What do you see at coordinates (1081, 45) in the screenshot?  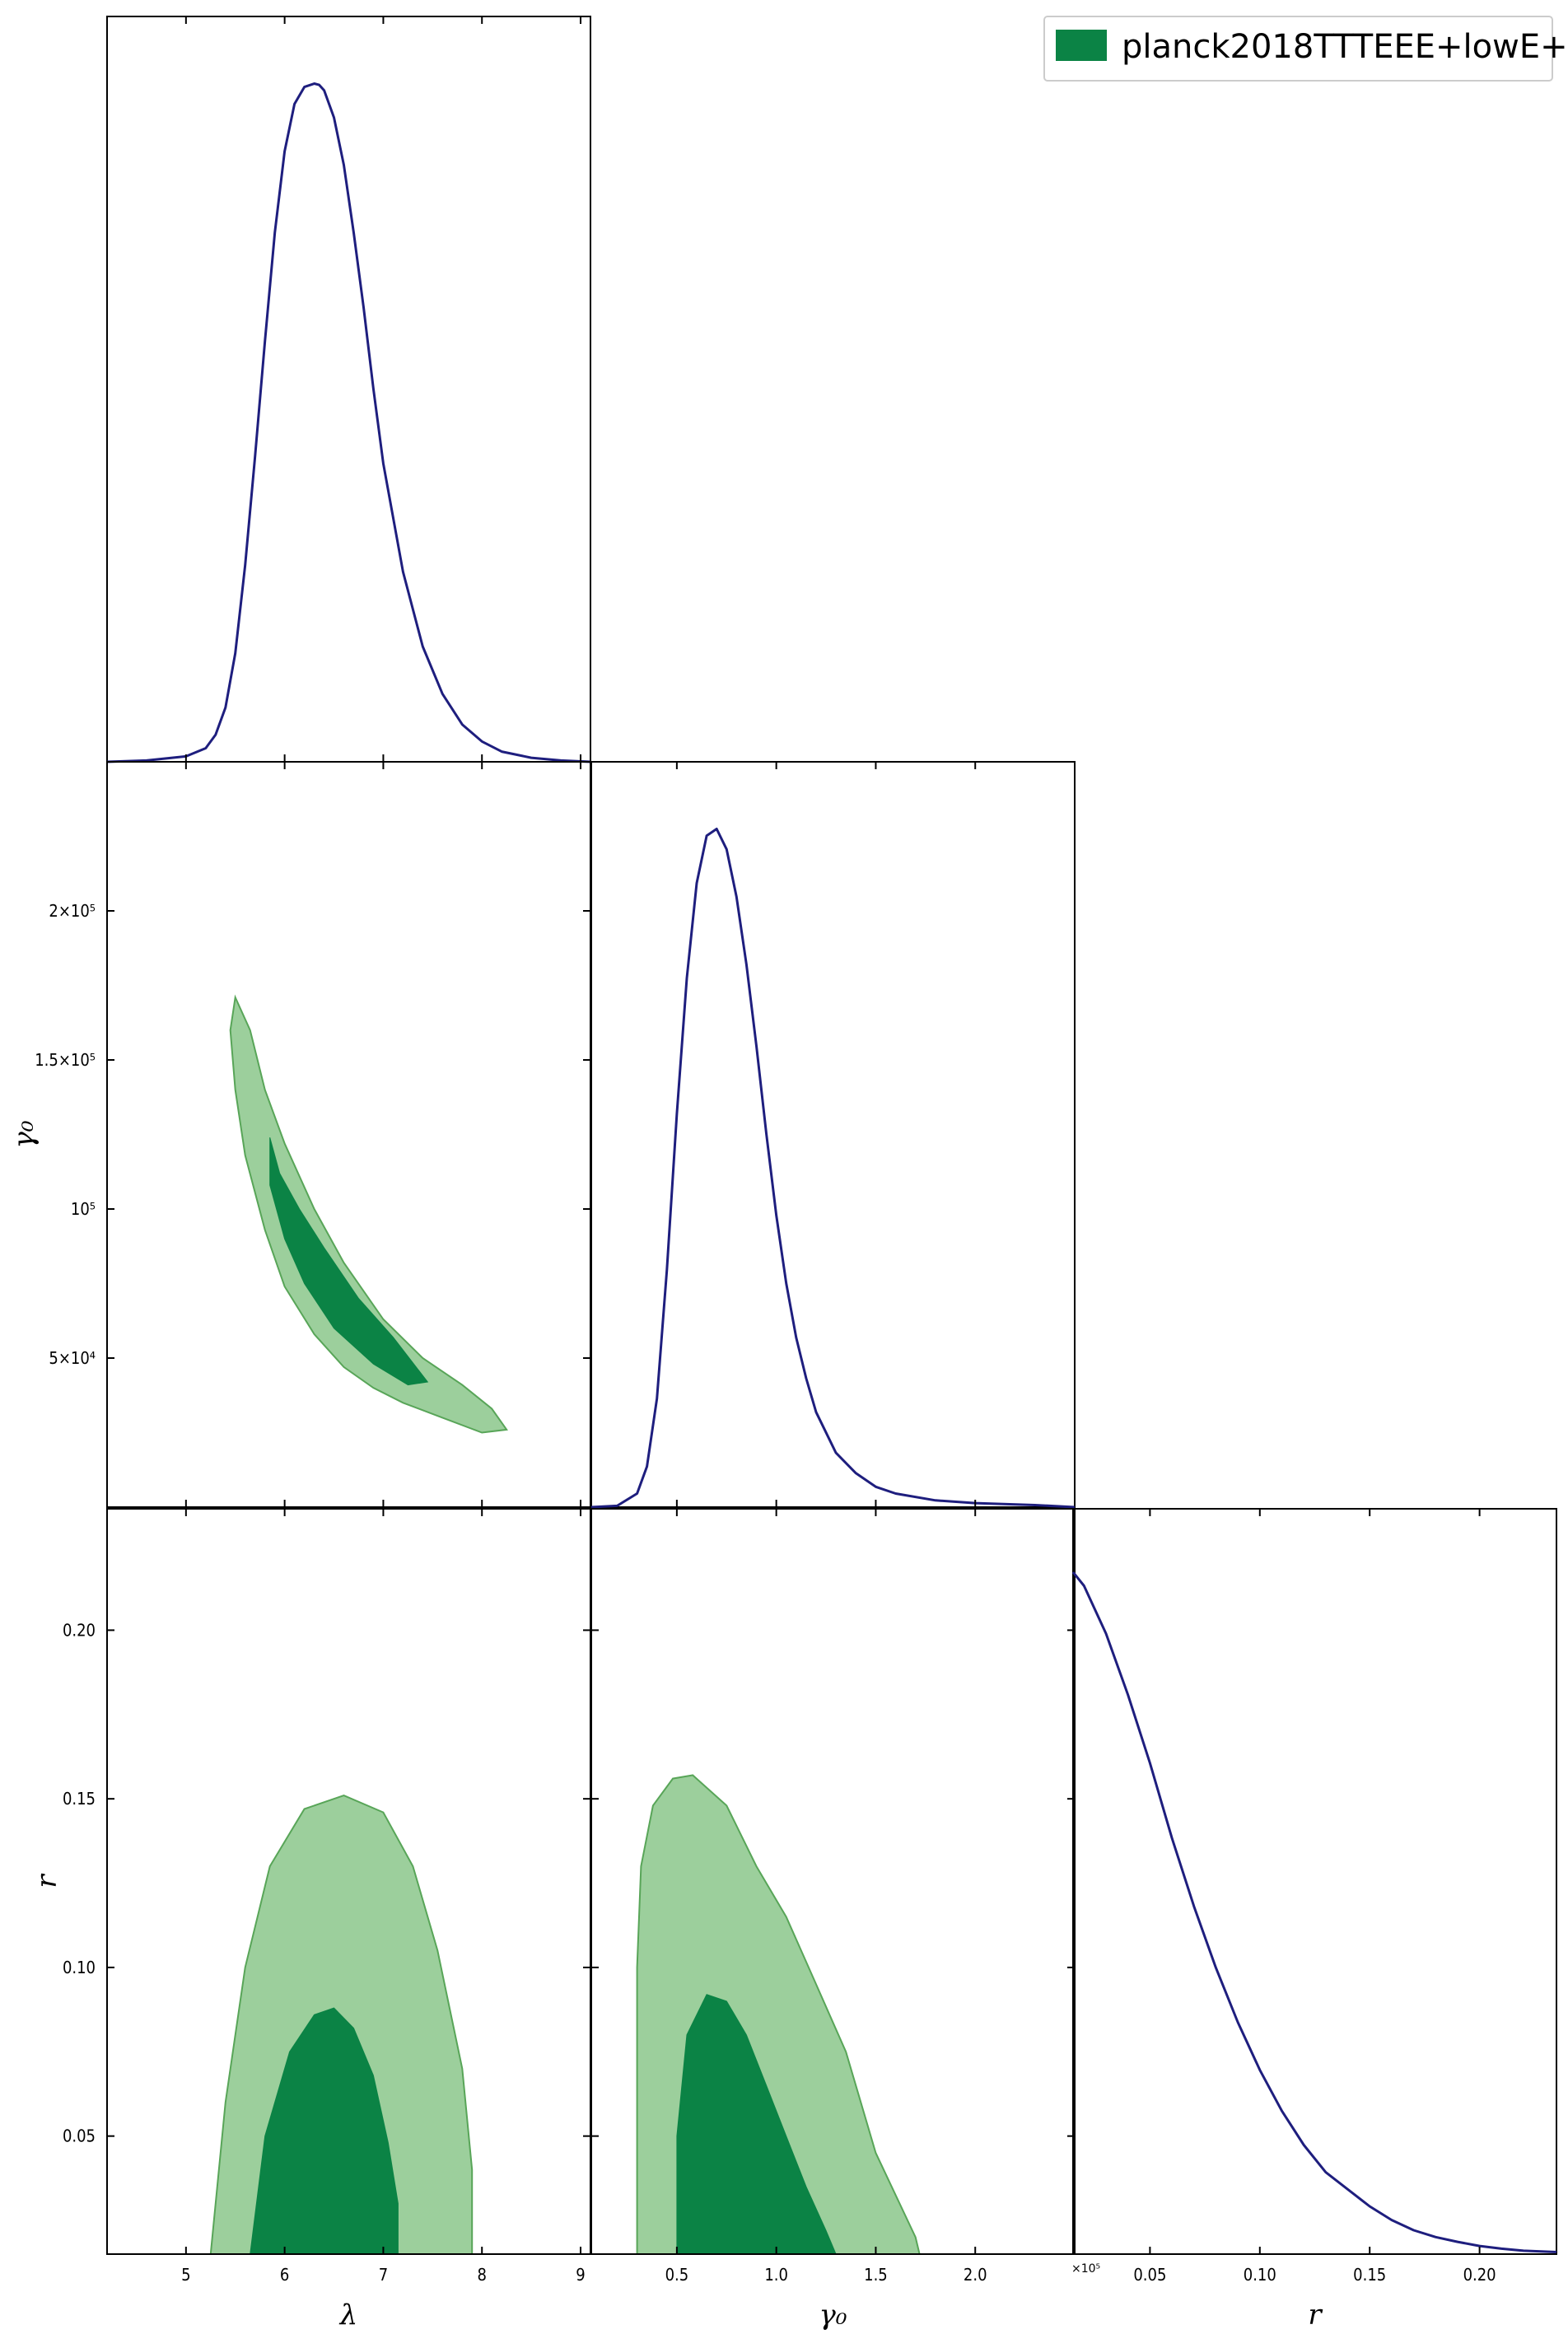 I see `legend-swatch` at bounding box center [1081, 45].